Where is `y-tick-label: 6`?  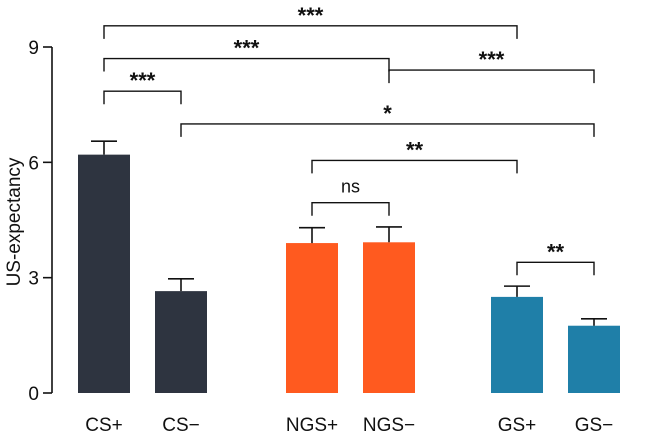
y-tick-label: 6 is located at coordinates (33, 163).